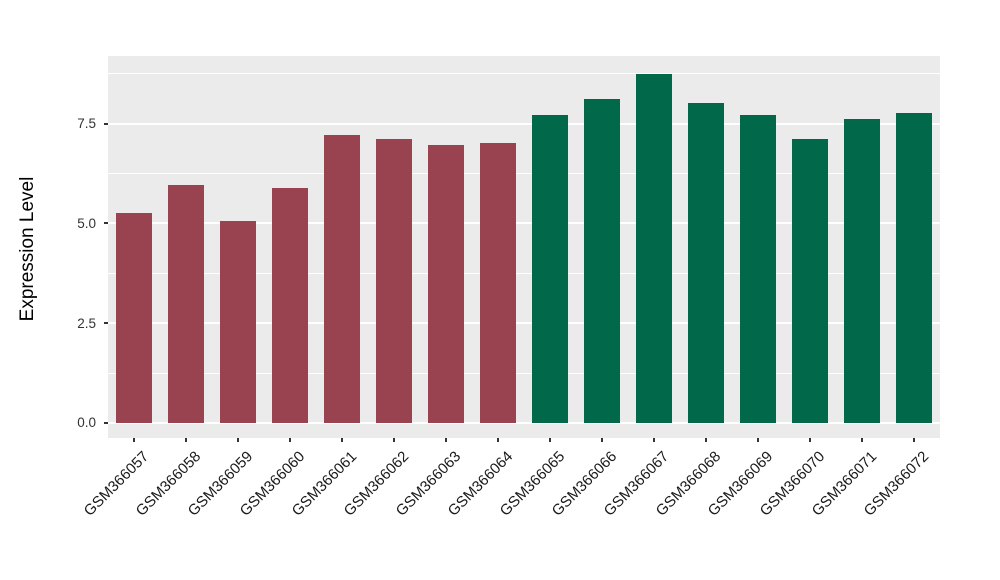 The image size is (1000, 580). Describe the element at coordinates (706, 263) in the screenshot. I see `bar-GSM366068` at that location.